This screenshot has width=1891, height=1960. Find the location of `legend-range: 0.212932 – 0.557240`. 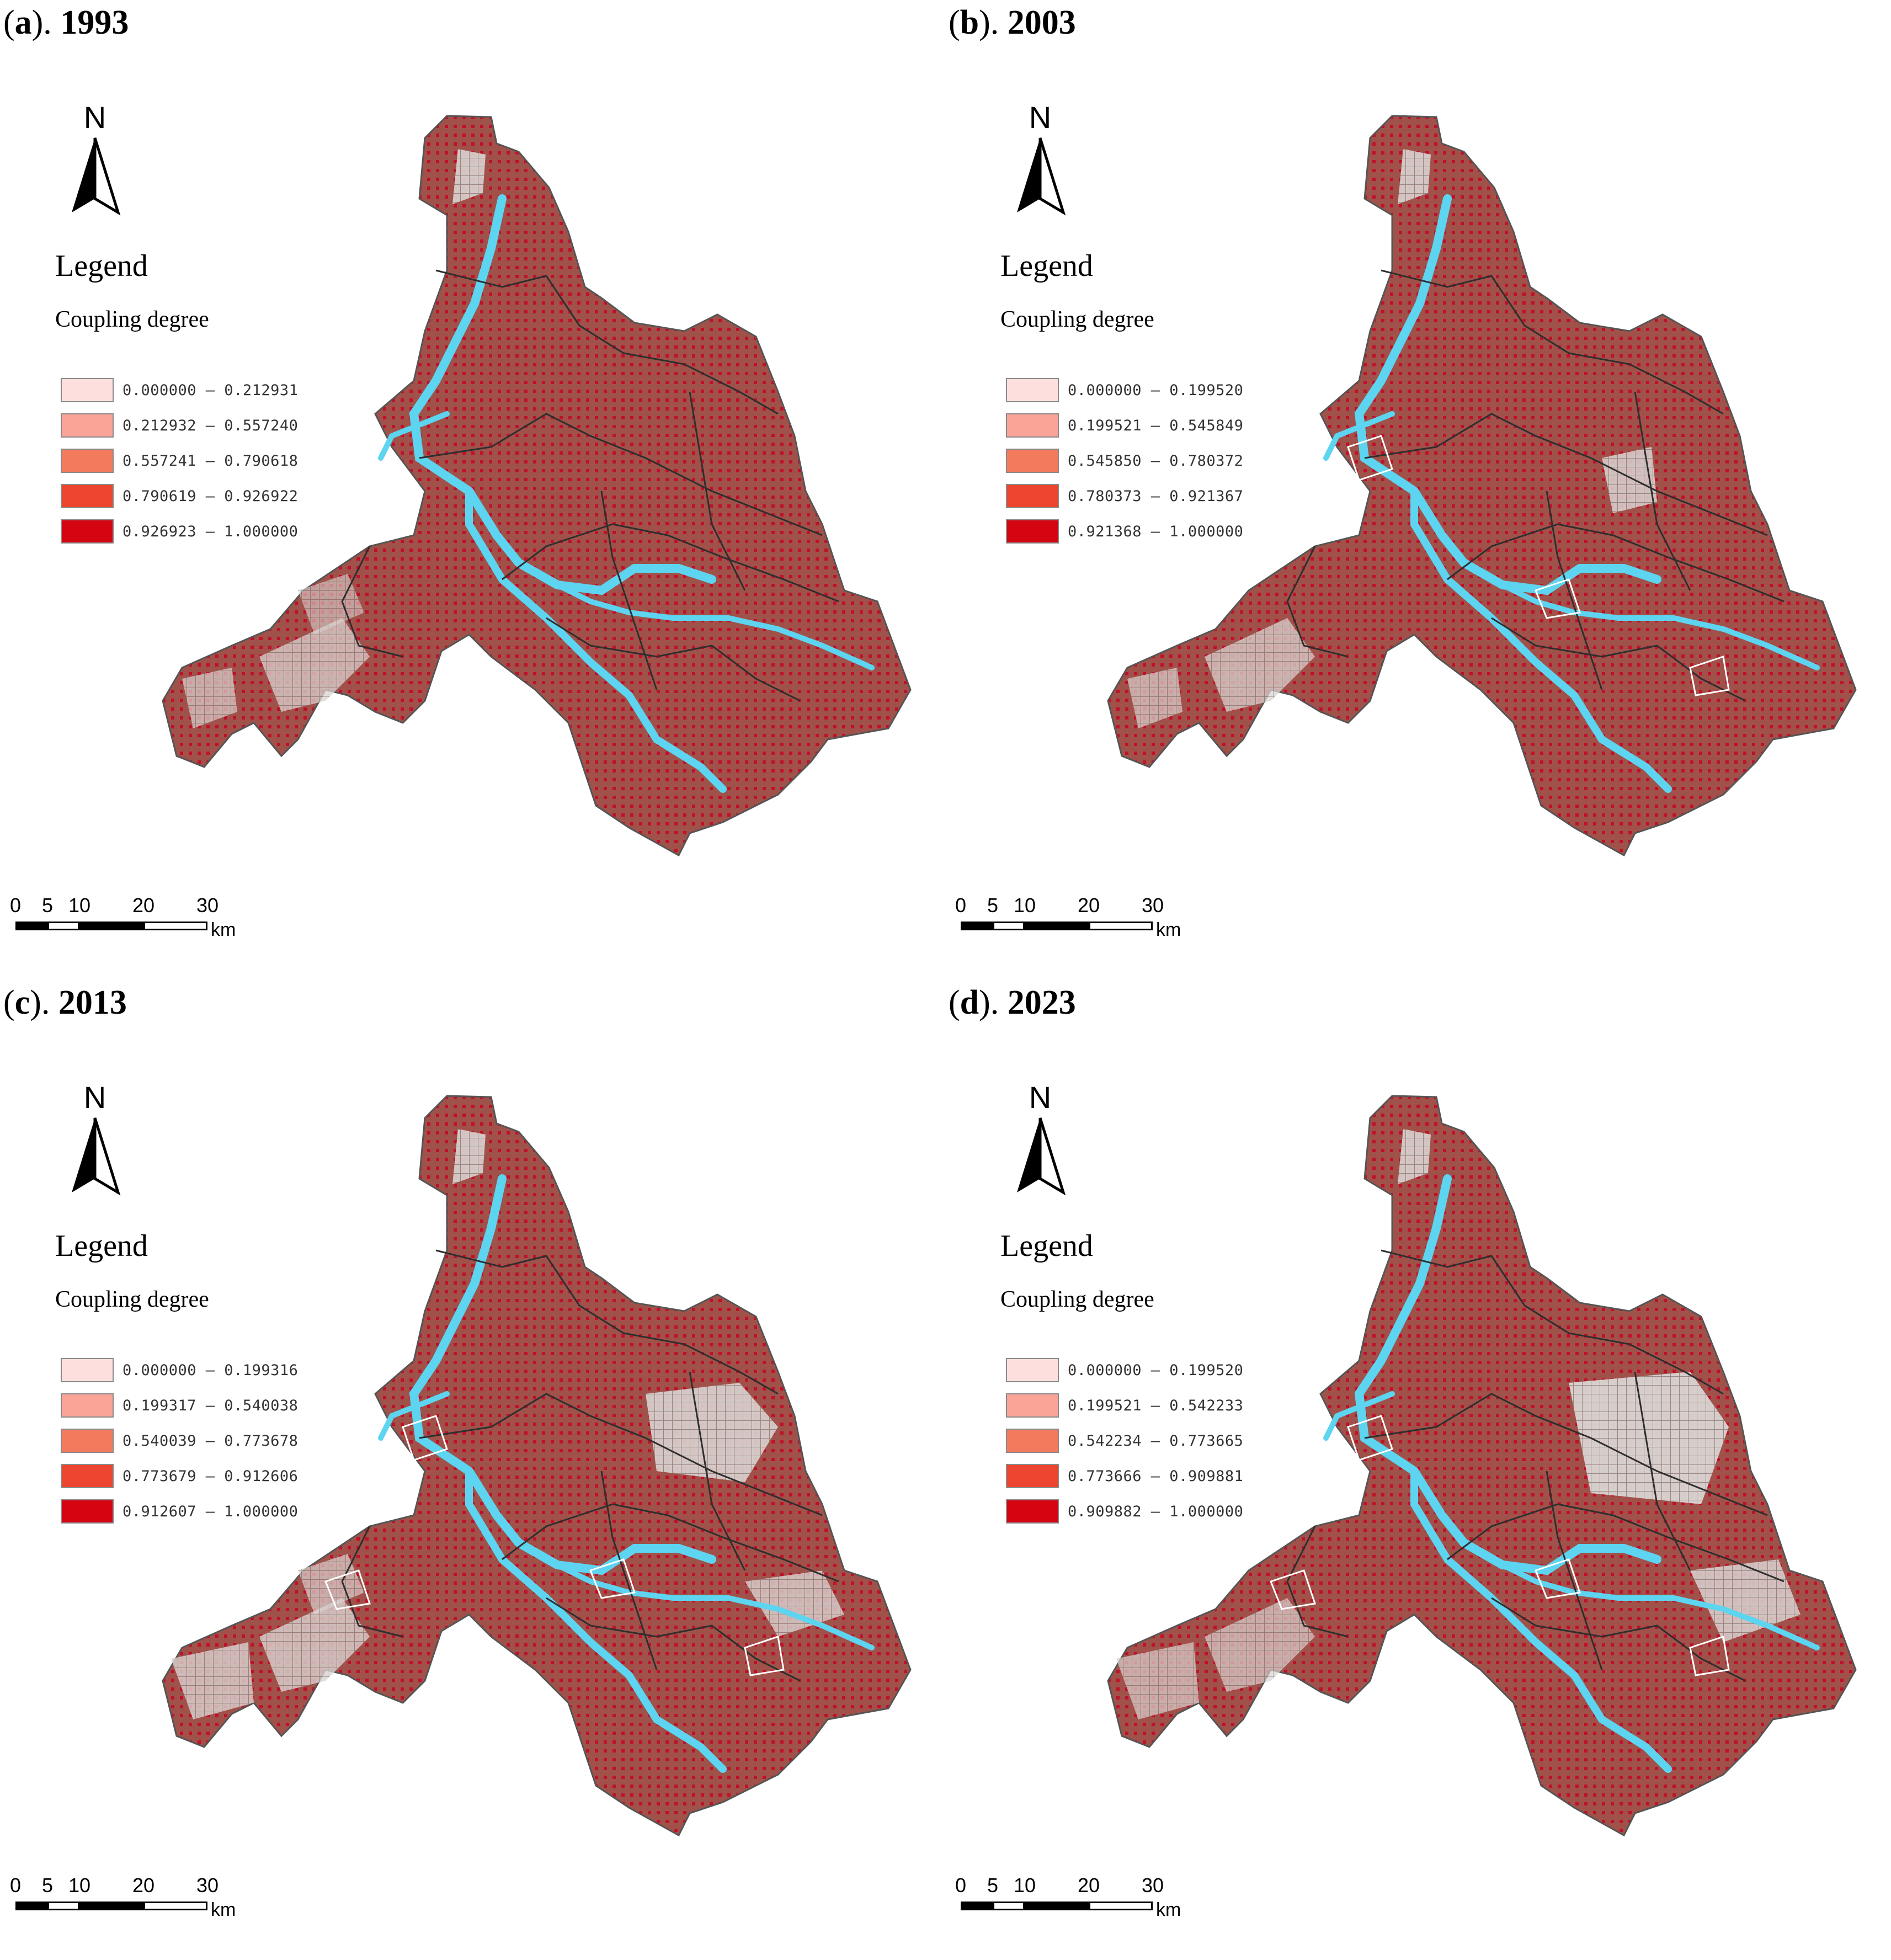

legend-range: 0.212932 – 0.557240 is located at coordinates (210, 426).